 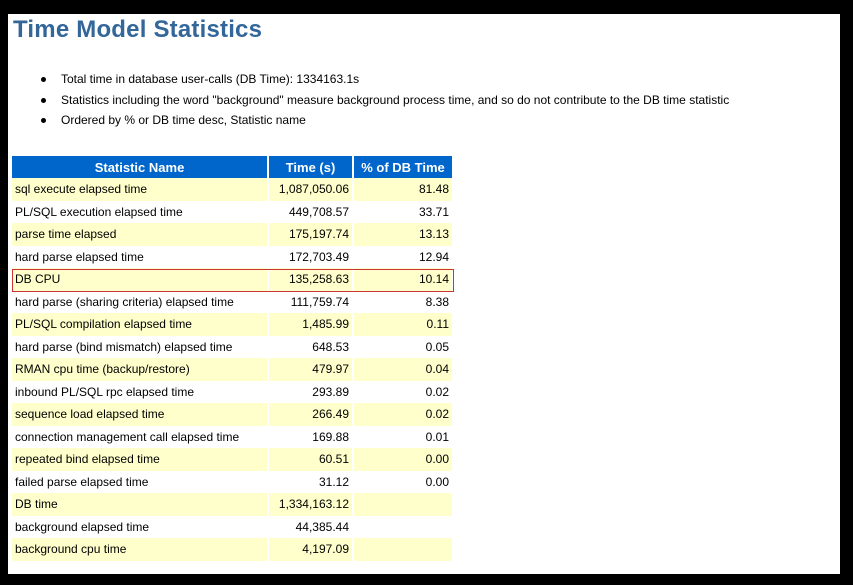 What do you see at coordinates (311, 549) in the screenshot?
I see `time-cell: 4,197.09` at bounding box center [311, 549].